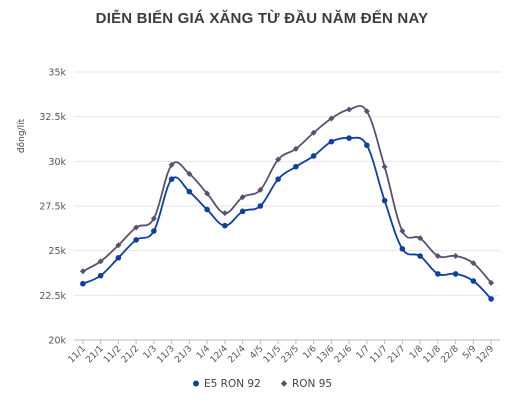 This screenshot has height=414, width=524. I want to click on x-tick-label: 21/1, so click(94, 354).